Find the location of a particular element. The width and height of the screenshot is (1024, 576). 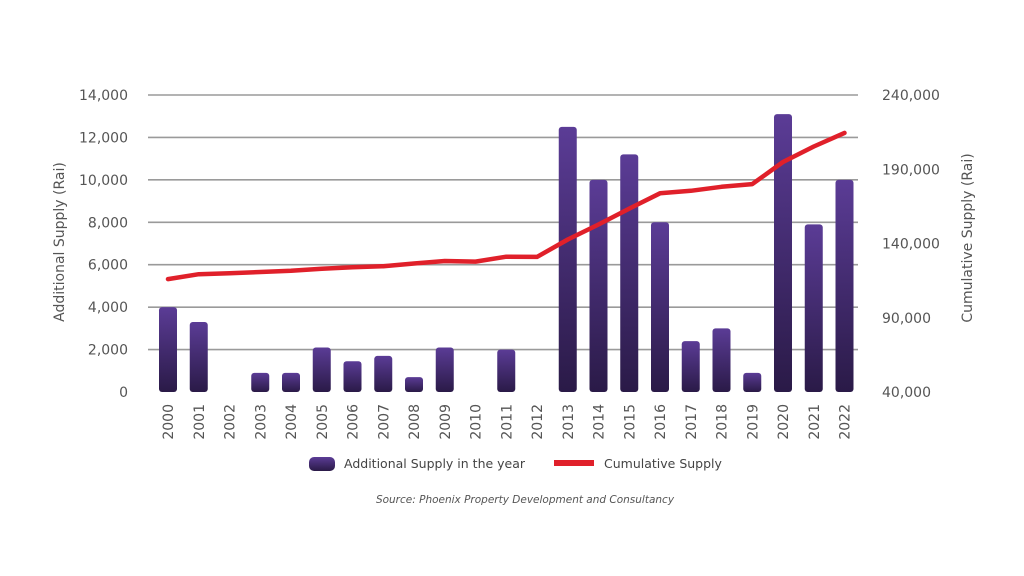

left-tick-label: 6,000 is located at coordinates (108, 266).